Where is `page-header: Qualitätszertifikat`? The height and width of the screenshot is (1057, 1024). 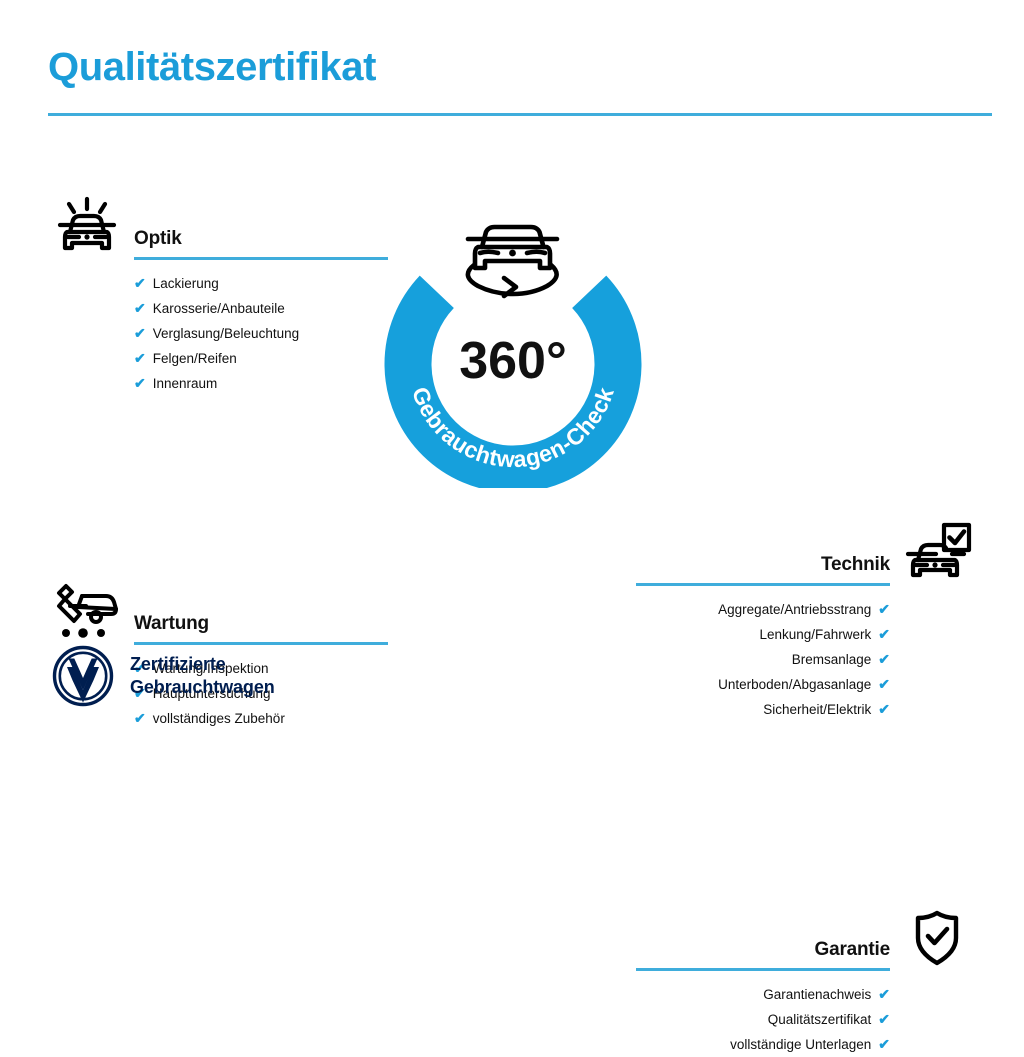 page-header: Qualitätszertifikat is located at coordinates (520, 80).